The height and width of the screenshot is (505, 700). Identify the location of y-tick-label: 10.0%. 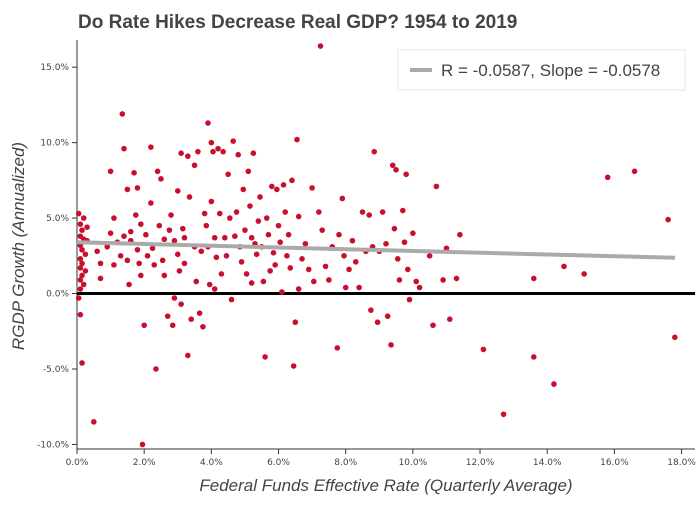
(54, 144).